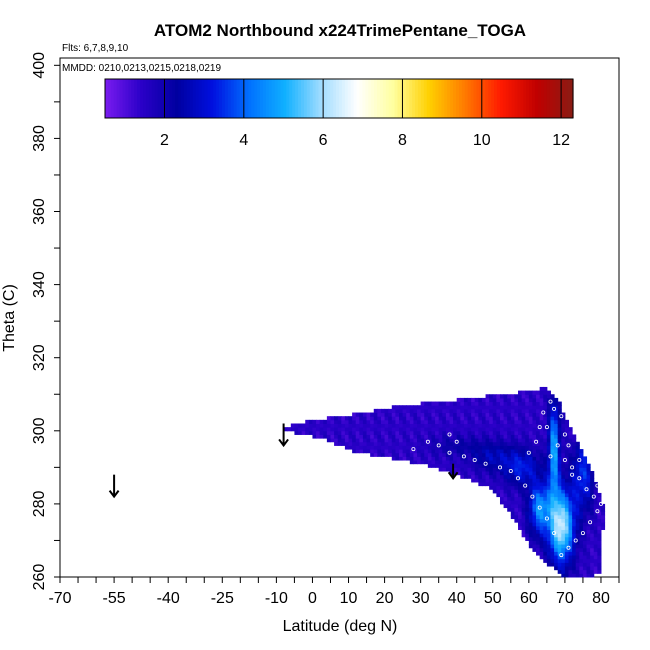 This screenshot has height=650, width=650. What do you see at coordinates (449, 434) in the screenshot?
I see `sample-point` at bounding box center [449, 434].